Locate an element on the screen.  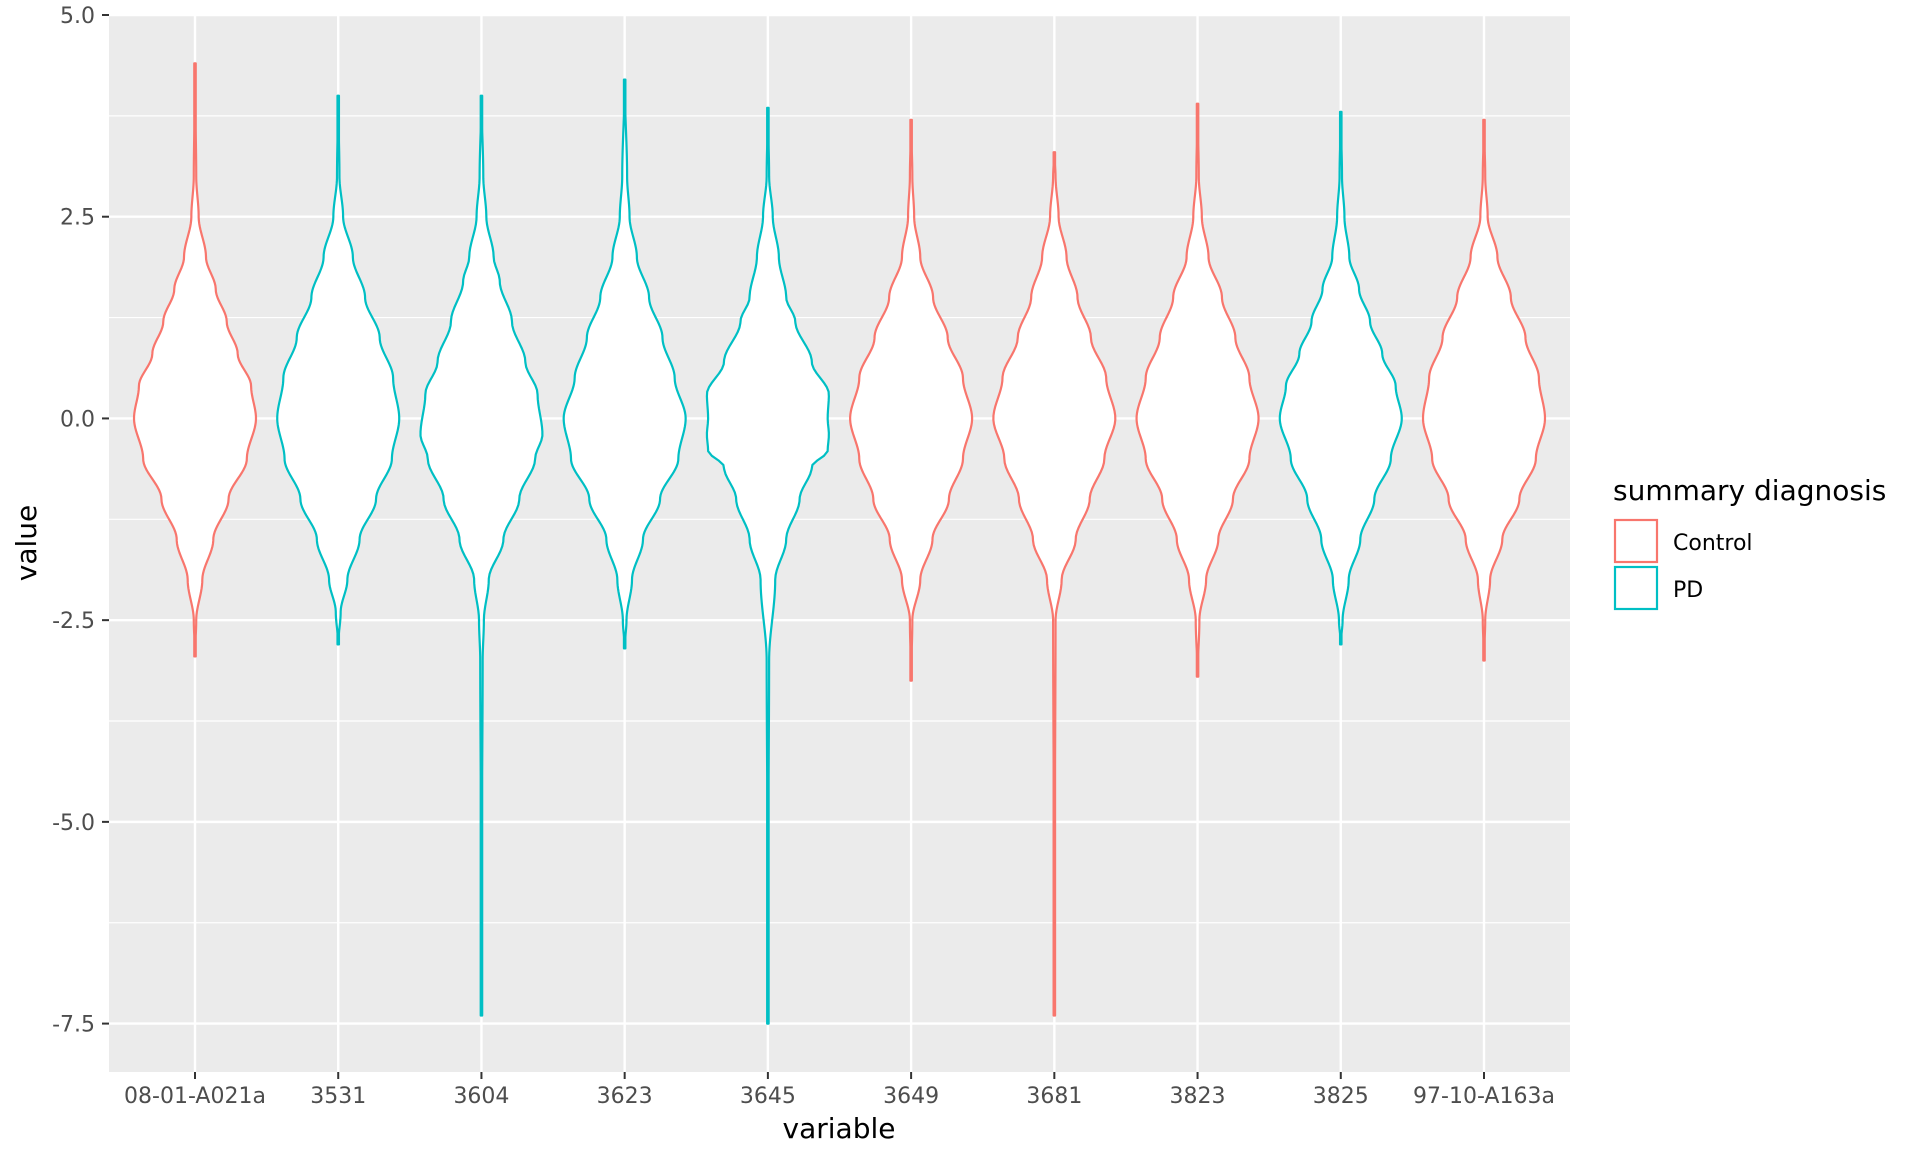
violin-08-01-a021a-control is located at coordinates (195, 360).